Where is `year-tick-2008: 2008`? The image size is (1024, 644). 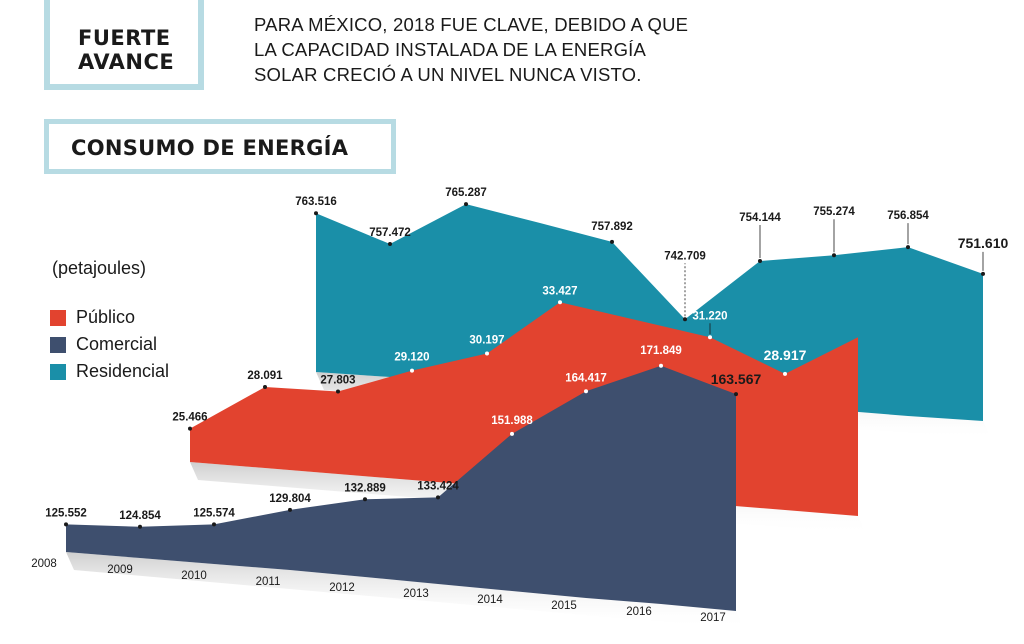 year-tick-2008: 2008 is located at coordinates (44, 564).